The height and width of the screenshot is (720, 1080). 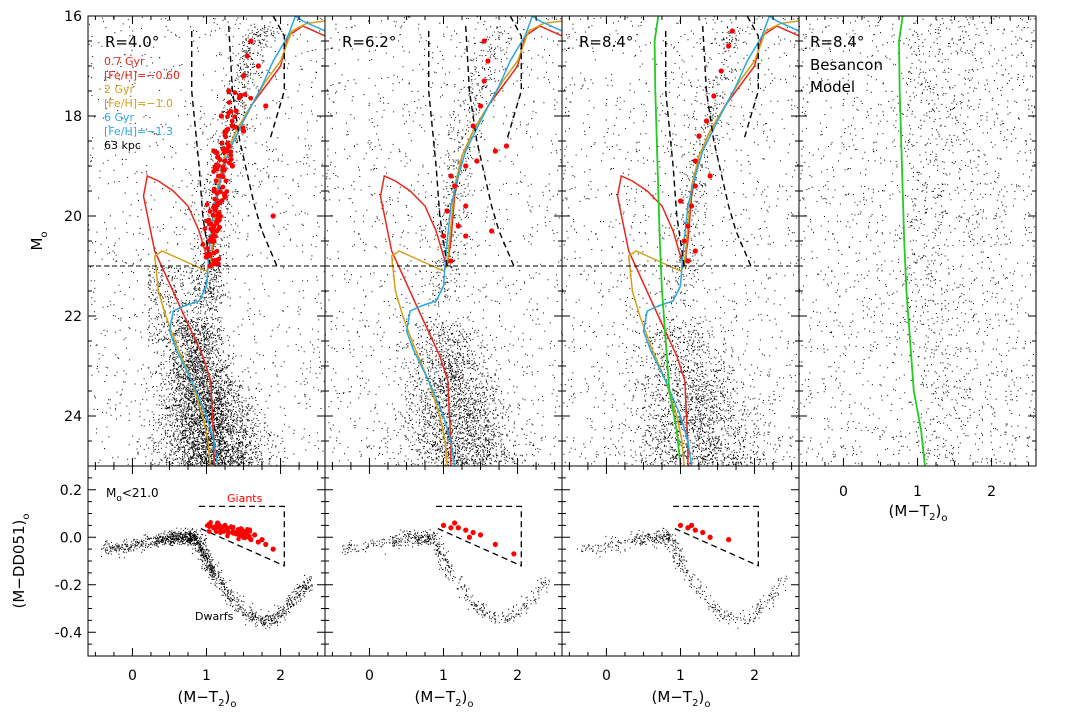 What do you see at coordinates (111, 493) in the screenshot?
I see `cc-cut-m: M` at bounding box center [111, 493].